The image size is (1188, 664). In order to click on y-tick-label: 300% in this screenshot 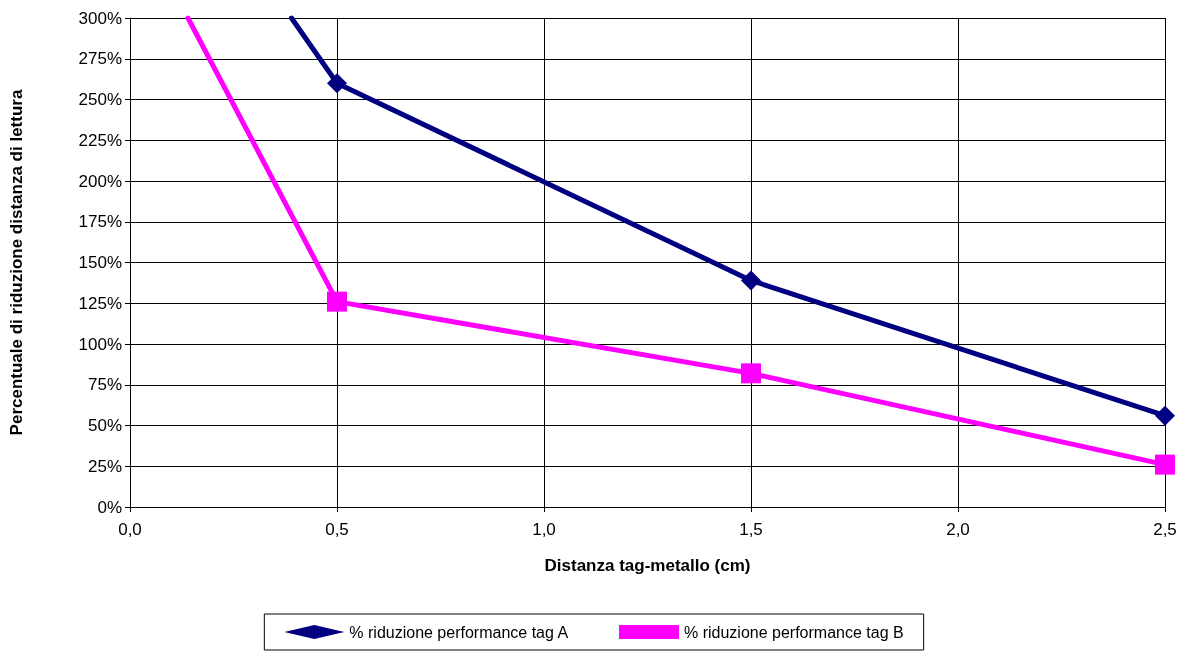, I will do `click(100, 18)`.